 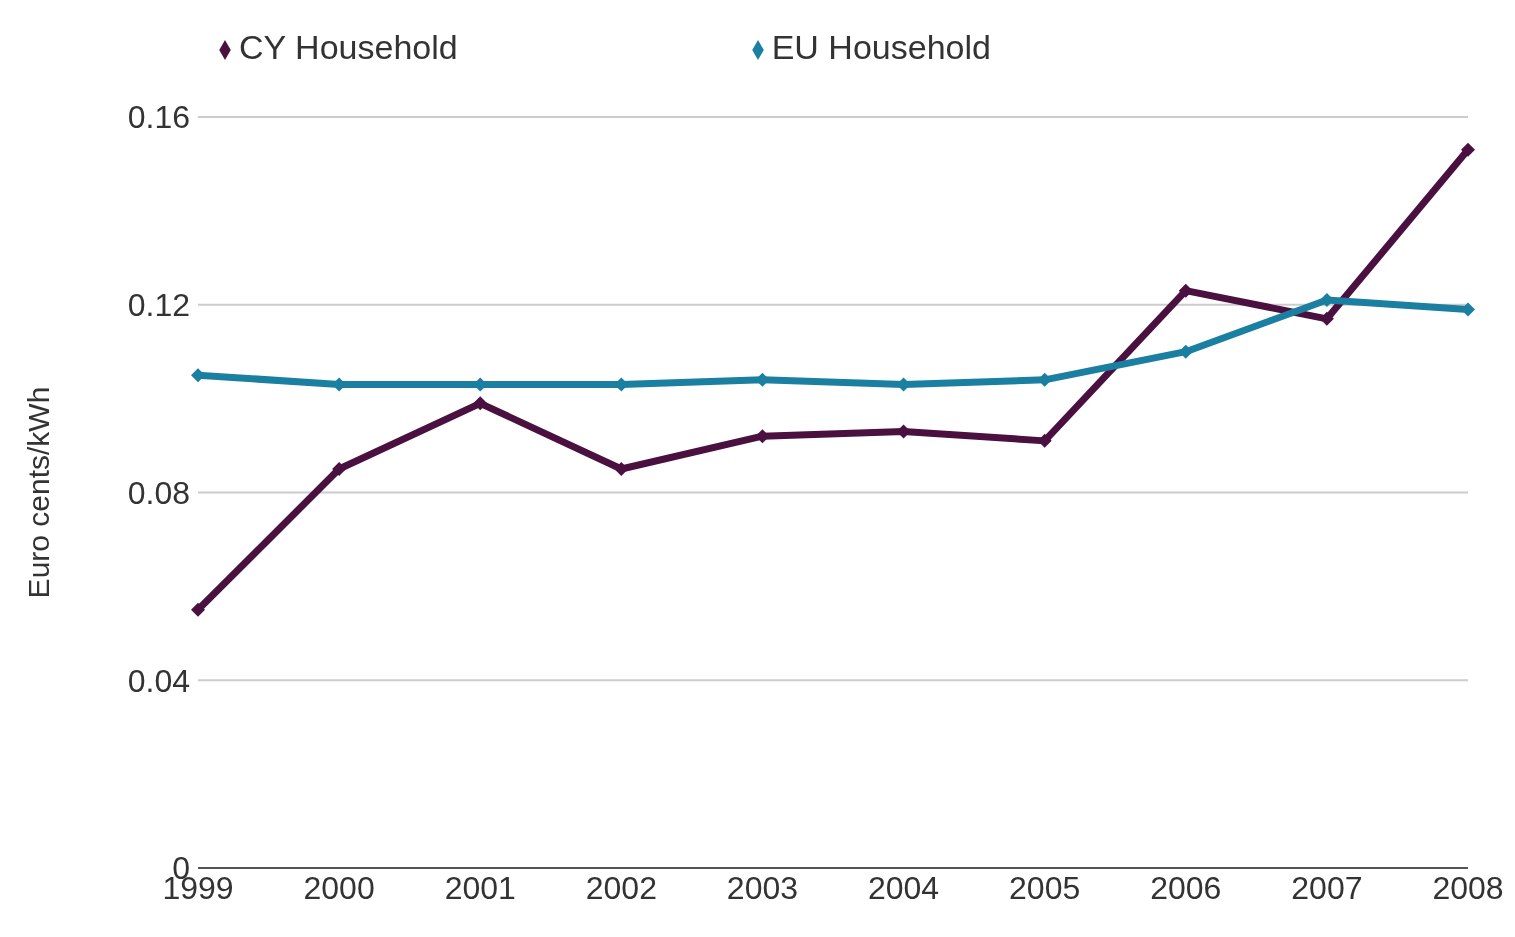 What do you see at coordinates (903, 887) in the screenshot?
I see `x-tick-label: 2004` at bounding box center [903, 887].